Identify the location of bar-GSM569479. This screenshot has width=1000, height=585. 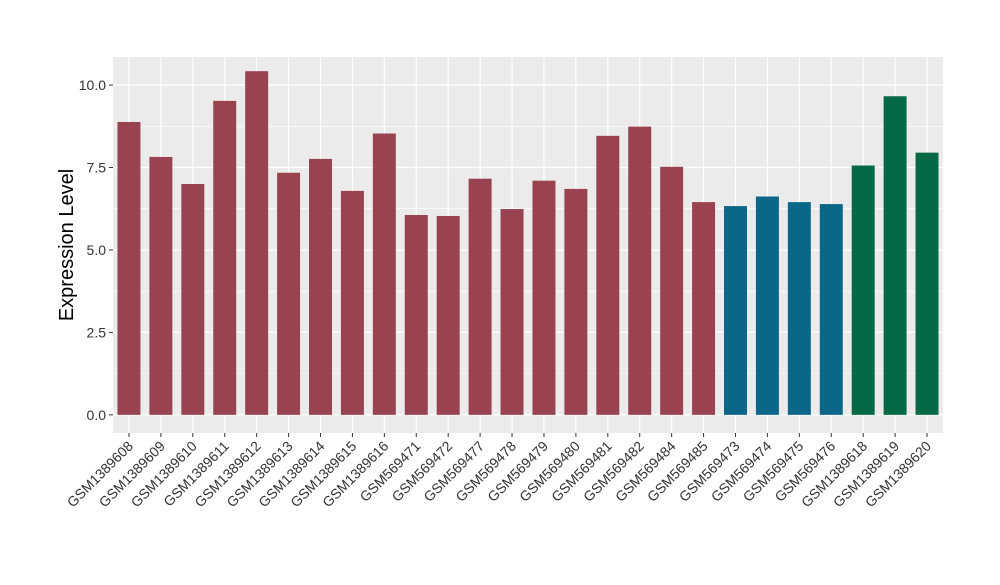
(544, 297).